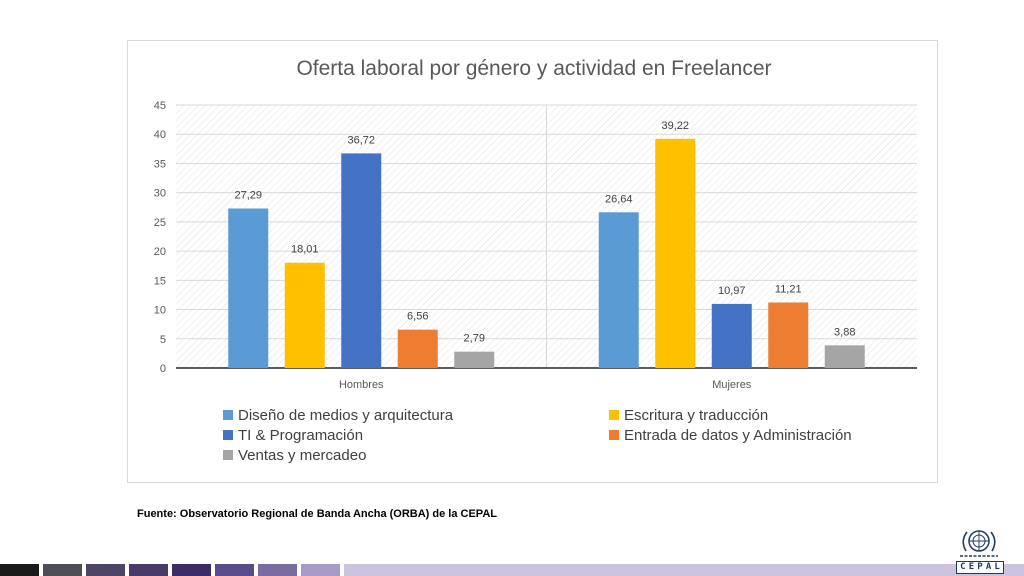 This screenshot has height=576, width=1024. Describe the element at coordinates (160, 106) in the screenshot. I see `y-tick-label: 45` at that location.